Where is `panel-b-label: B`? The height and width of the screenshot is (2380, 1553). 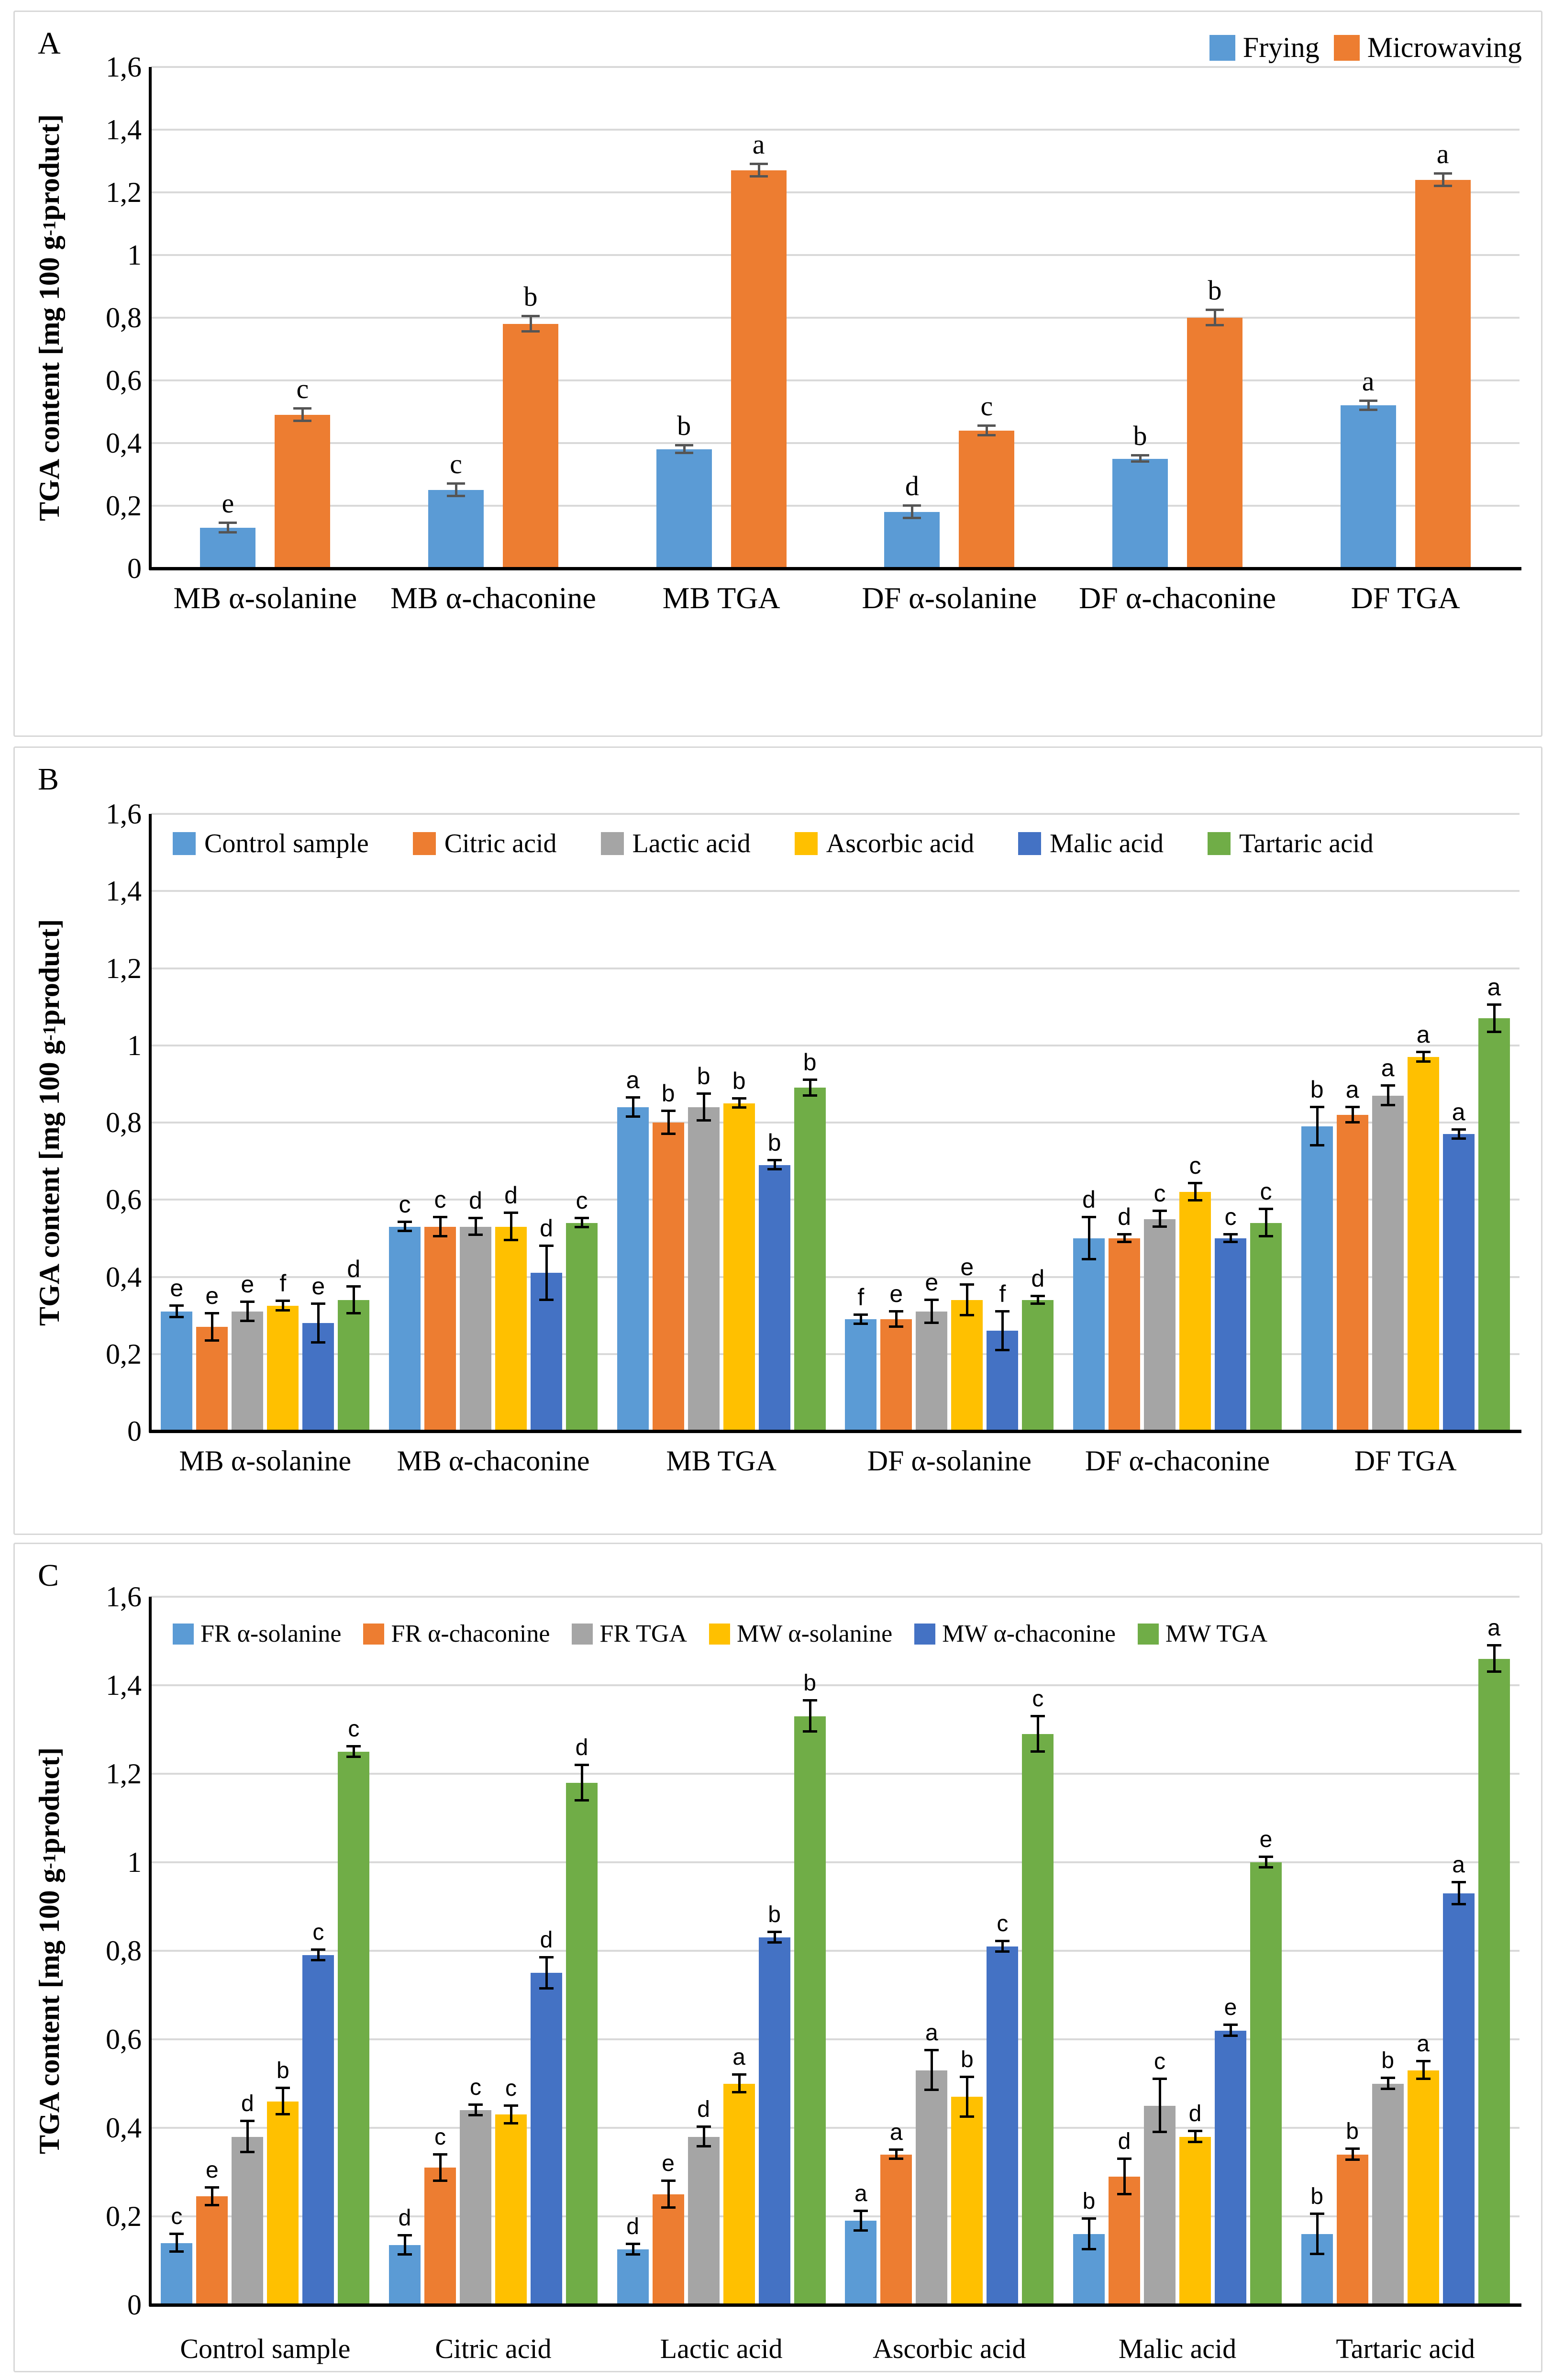 panel-b-label: B is located at coordinates (48, 779).